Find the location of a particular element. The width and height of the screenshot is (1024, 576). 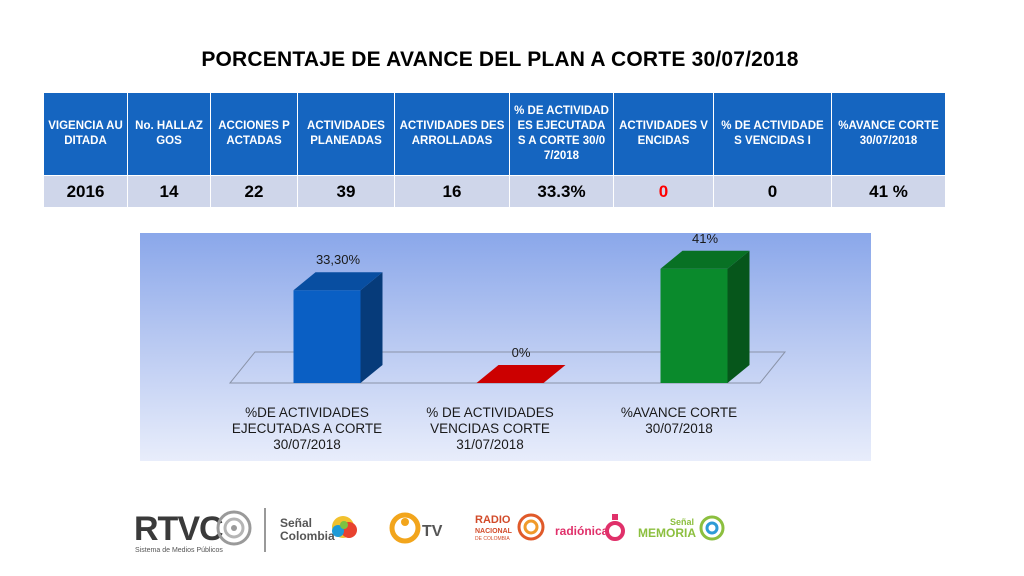

table-row: 2016 14 22 39 16 33.3% 0 0 41 % is located at coordinates (494, 191).